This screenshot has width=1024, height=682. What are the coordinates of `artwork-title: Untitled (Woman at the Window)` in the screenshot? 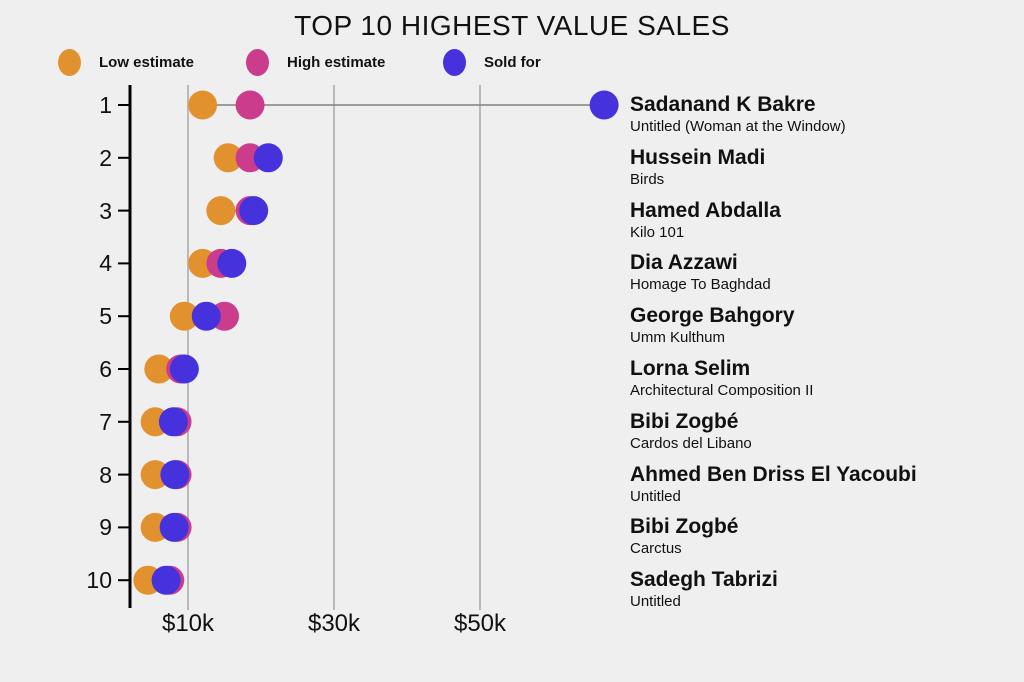 It's located at (738, 126).